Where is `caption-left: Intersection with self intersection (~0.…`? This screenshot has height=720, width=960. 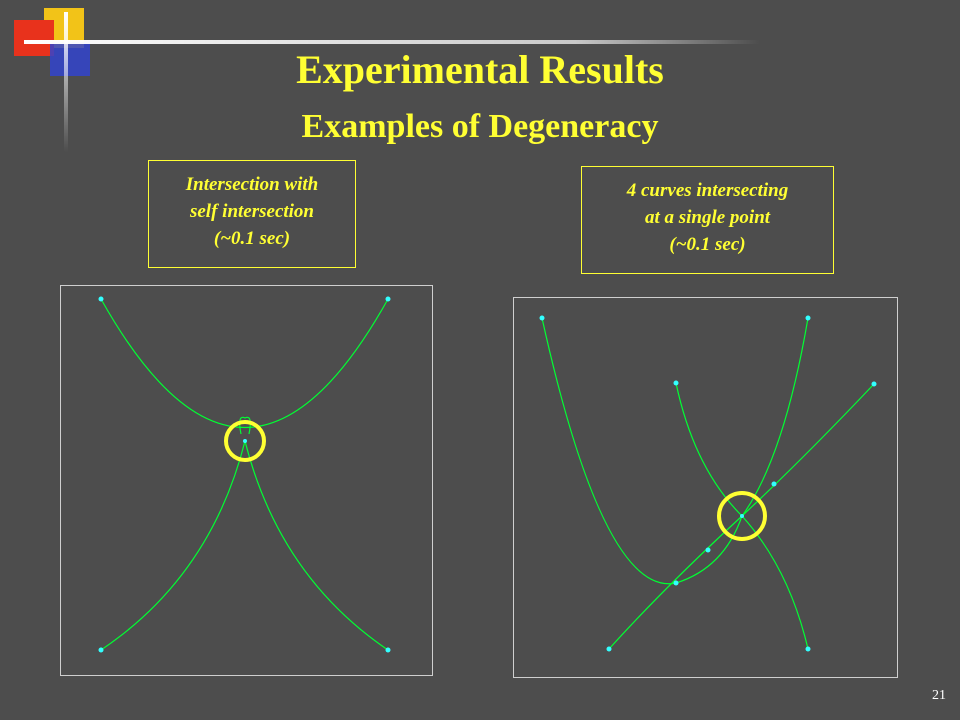
caption-left: Intersection with self intersection (~0.… is located at coordinates (252, 214).